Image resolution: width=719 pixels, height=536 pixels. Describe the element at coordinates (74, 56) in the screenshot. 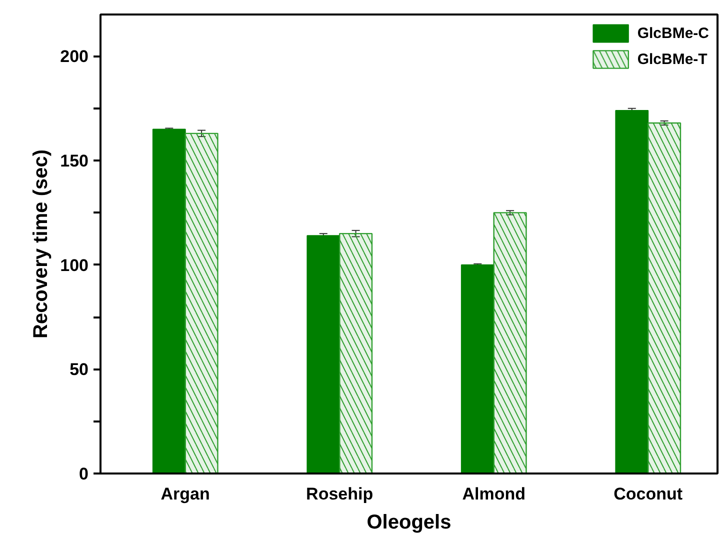

I see `y-tick-label: 200` at that location.